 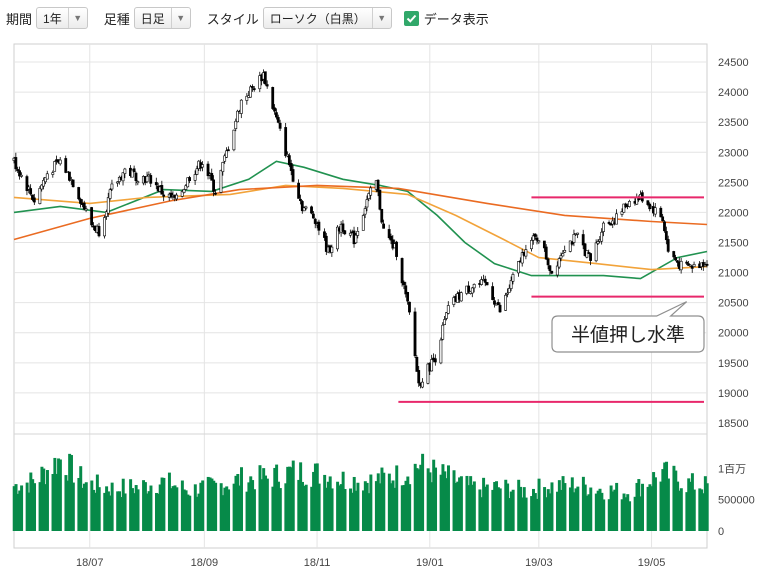 What do you see at coordinates (52, 18) in the screenshot?
I see `period-select-value: 1年` at bounding box center [52, 18].